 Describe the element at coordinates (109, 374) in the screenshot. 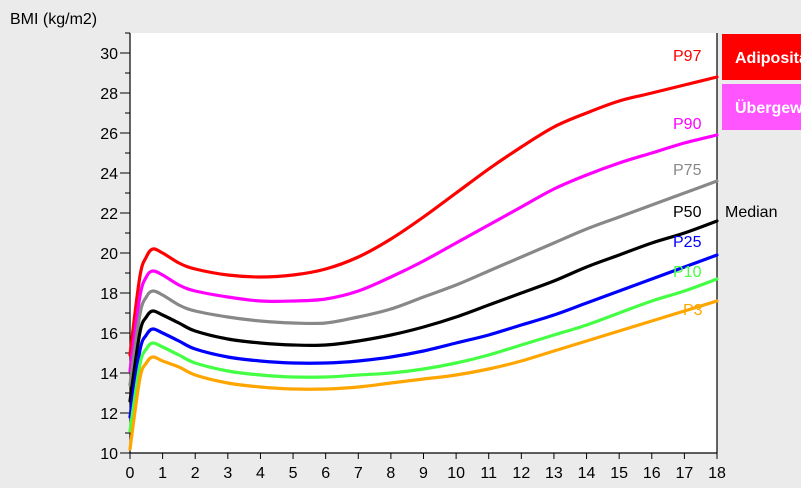

I see `y-tick-label: 14` at that location.